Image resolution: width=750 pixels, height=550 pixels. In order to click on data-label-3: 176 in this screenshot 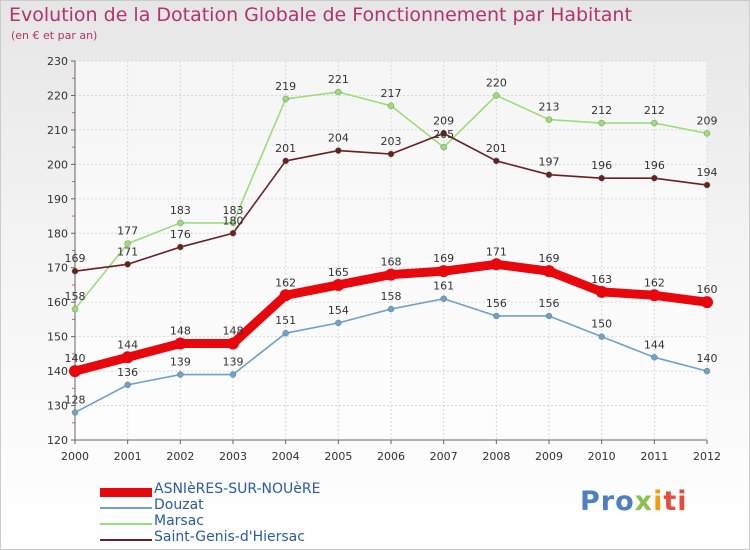, I will do `click(180, 234)`.